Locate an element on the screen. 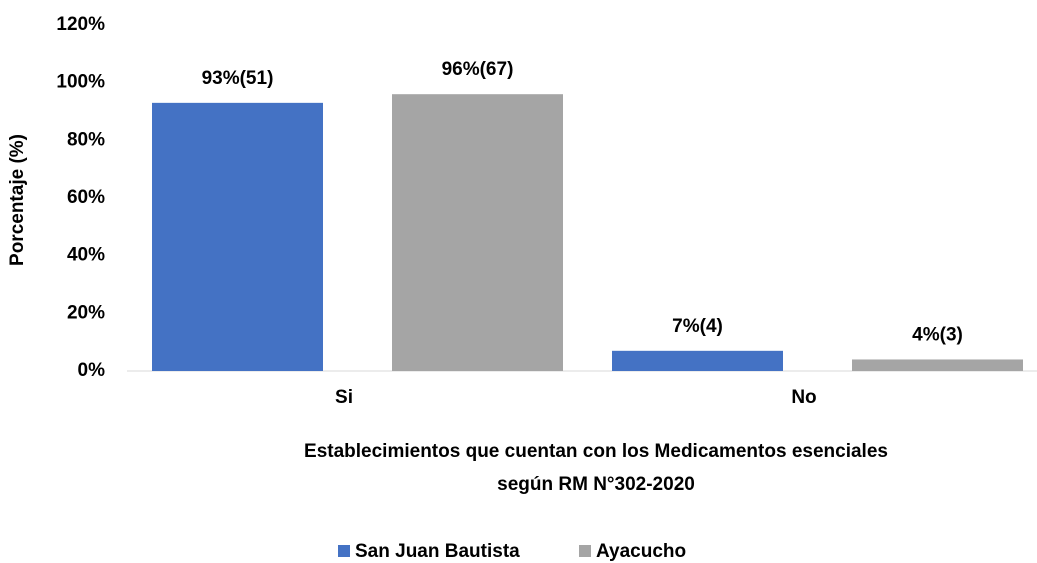 This screenshot has width=1037, height=563. y-axis-label: Porcentaje (%) is located at coordinates (17, 200).